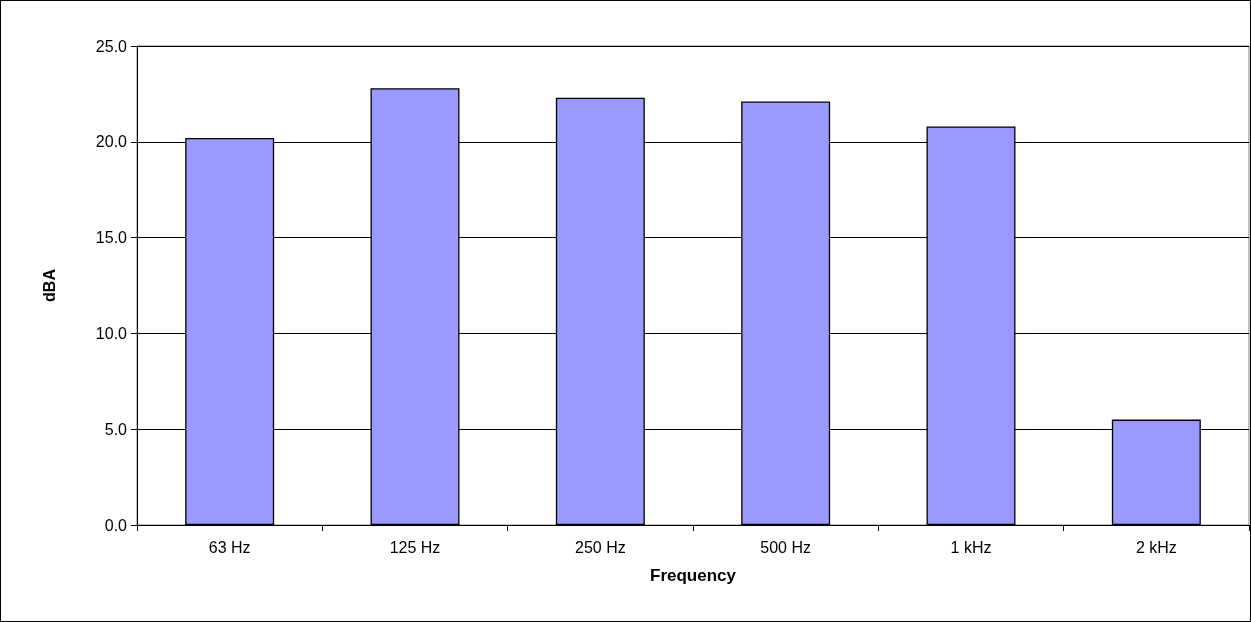 The height and width of the screenshot is (622, 1251). Describe the element at coordinates (49, 285) in the screenshot. I see `y-axis-title: dBA` at that location.